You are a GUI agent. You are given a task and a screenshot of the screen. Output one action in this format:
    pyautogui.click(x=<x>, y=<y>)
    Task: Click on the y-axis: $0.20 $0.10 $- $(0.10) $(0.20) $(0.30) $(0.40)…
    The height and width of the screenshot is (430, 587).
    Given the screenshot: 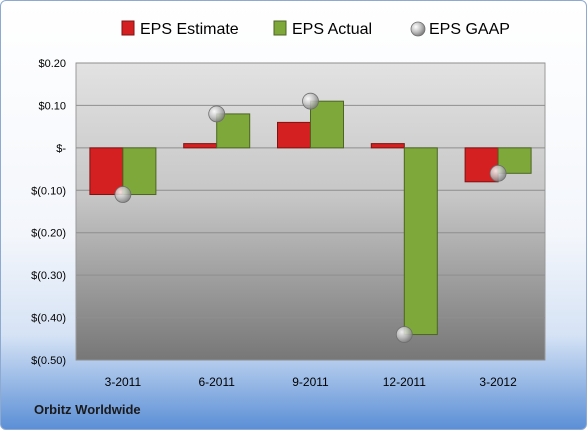 What is the action you would take?
    pyautogui.click(x=48, y=212)
    